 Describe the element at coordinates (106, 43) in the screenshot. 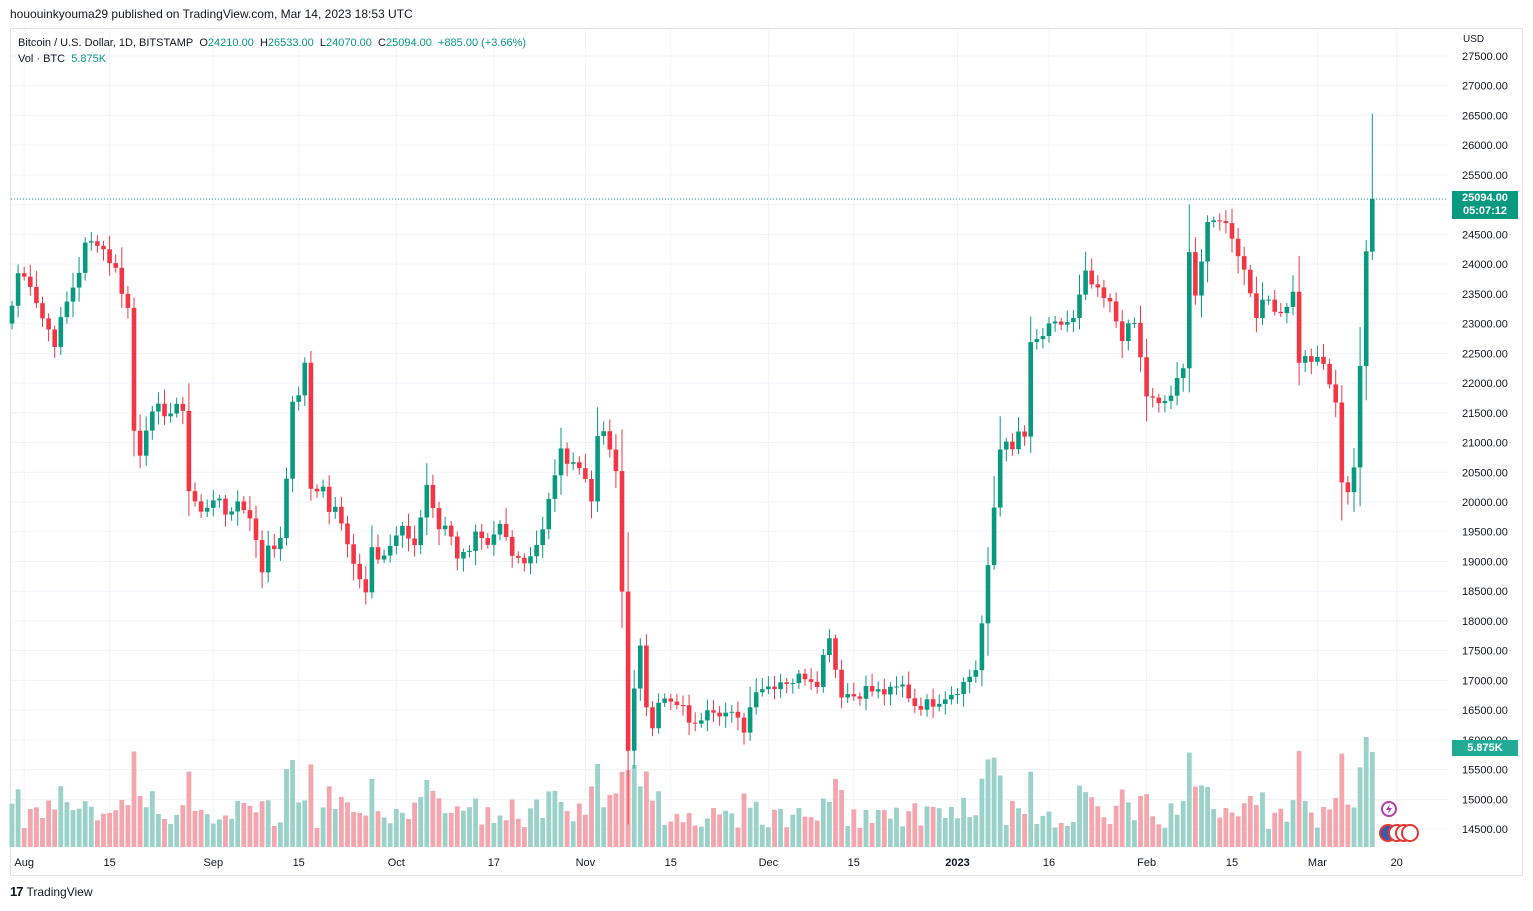

I see `legend-symbol: Bitcoin / U.S. Dollar, 1D, BITSTAMP` at that location.